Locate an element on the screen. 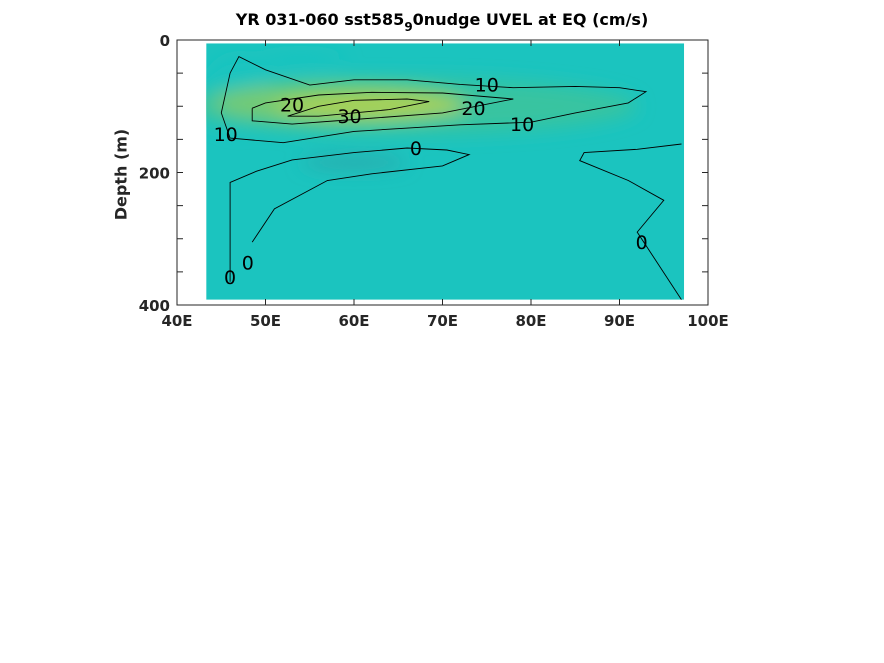 This screenshot has width=884, height=663. x-tick-labels: 40E 50E 60E 70E 80E 90E 100E is located at coordinates (444, 321).